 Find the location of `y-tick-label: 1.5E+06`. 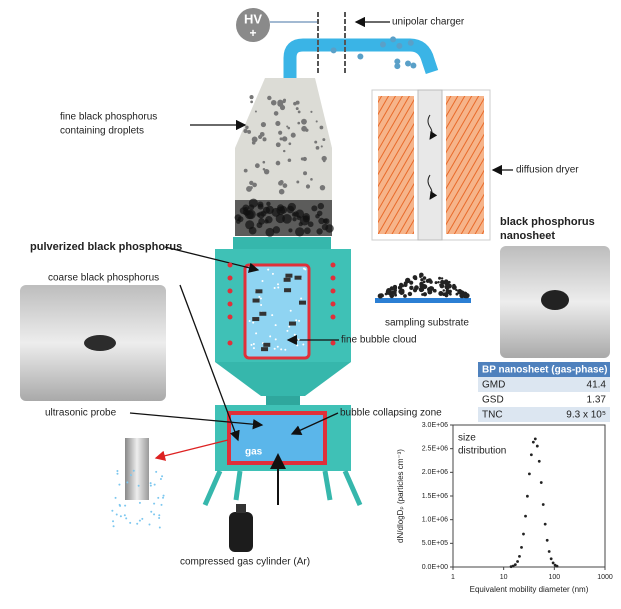

y-tick-label: 1.5E+06 is located at coordinates (435, 496).